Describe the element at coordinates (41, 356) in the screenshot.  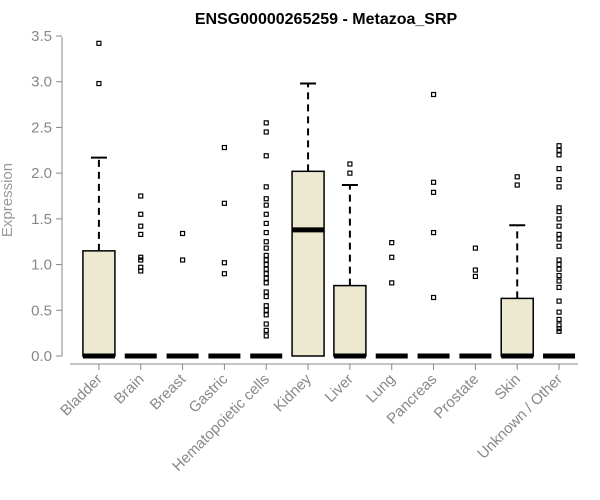
I see `y-tick-label: 0.0` at that location.